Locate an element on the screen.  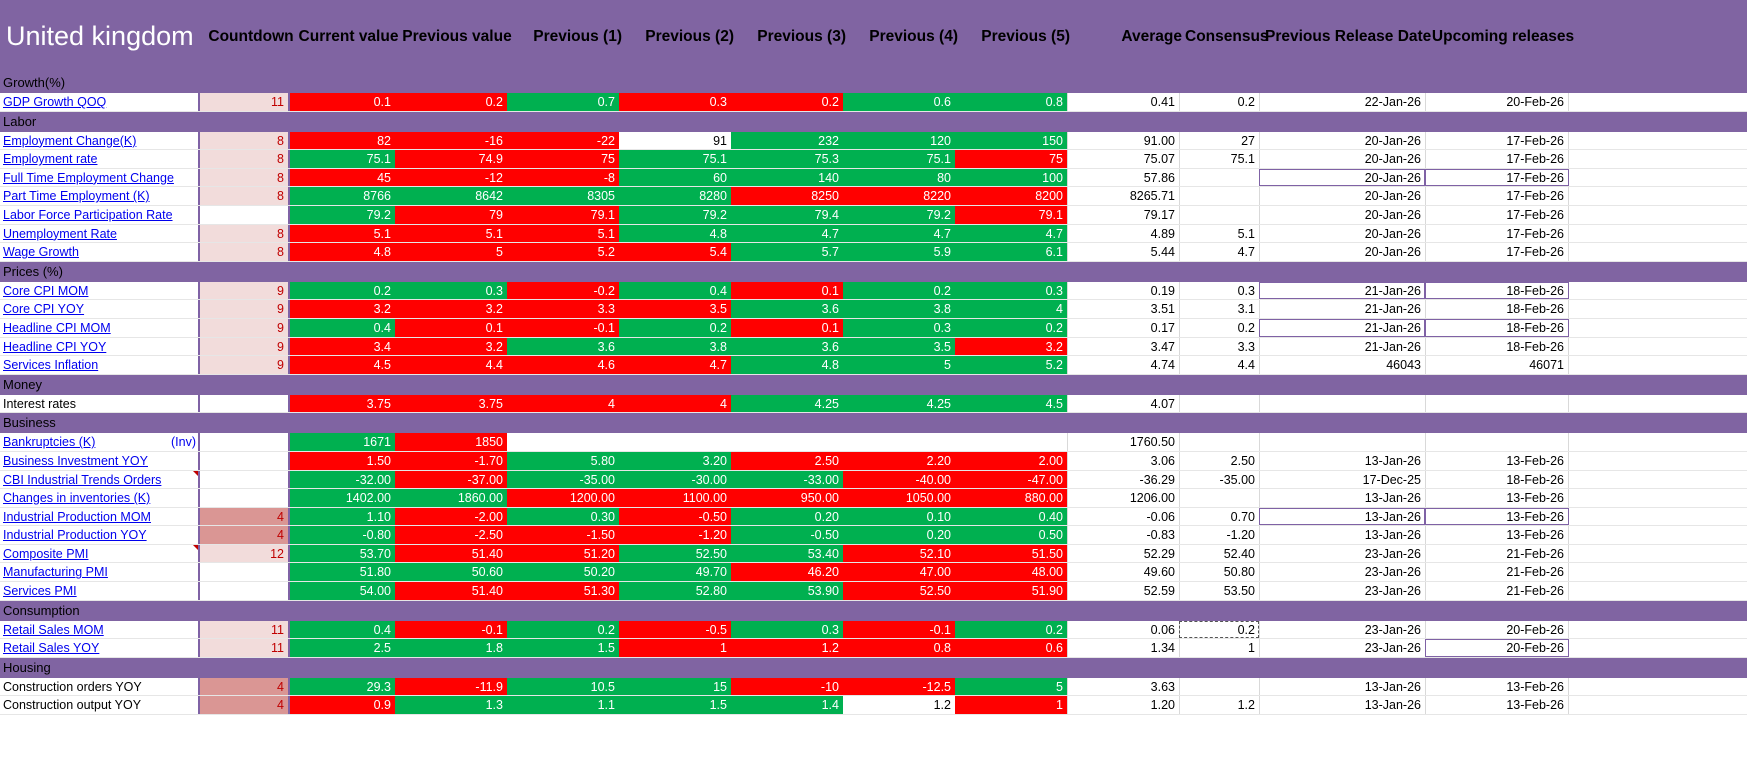
previous-5-cell: 8200 is located at coordinates (1011, 196).